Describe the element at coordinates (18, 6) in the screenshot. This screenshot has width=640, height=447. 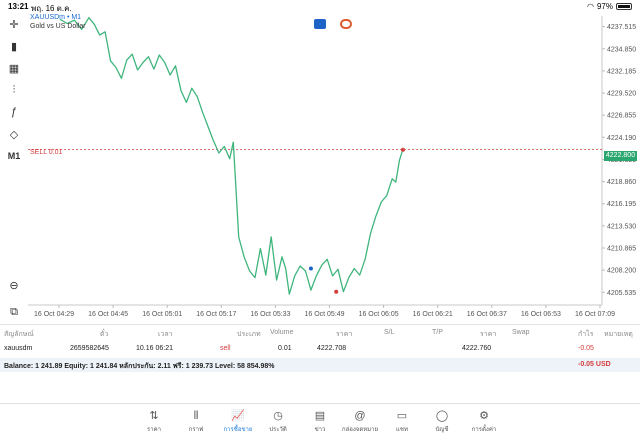
I see `status-time: 13:21` at that location.